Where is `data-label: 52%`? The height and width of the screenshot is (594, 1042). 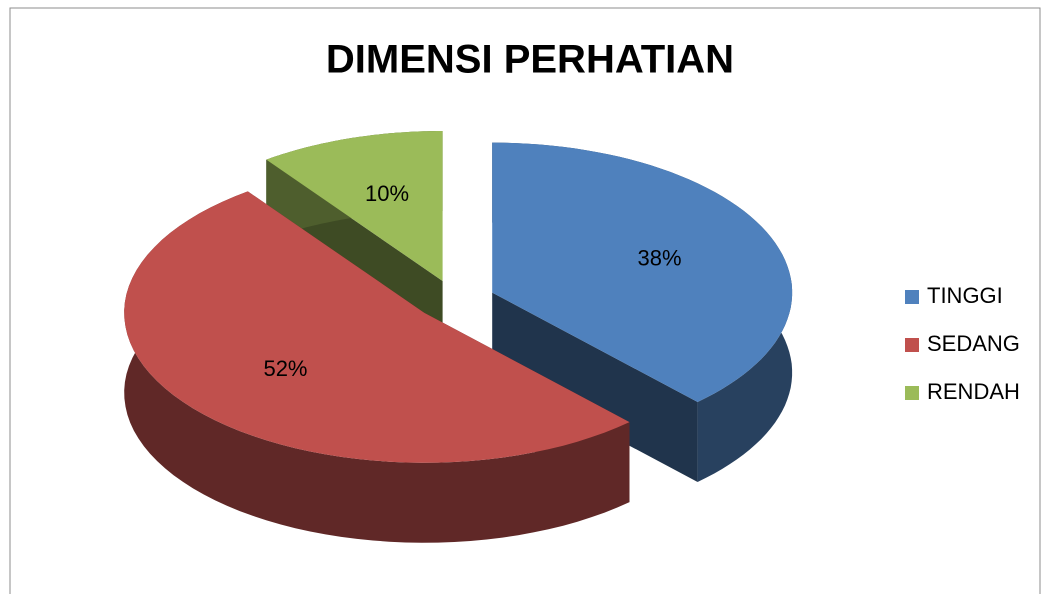 data-label: 52% is located at coordinates (285, 368).